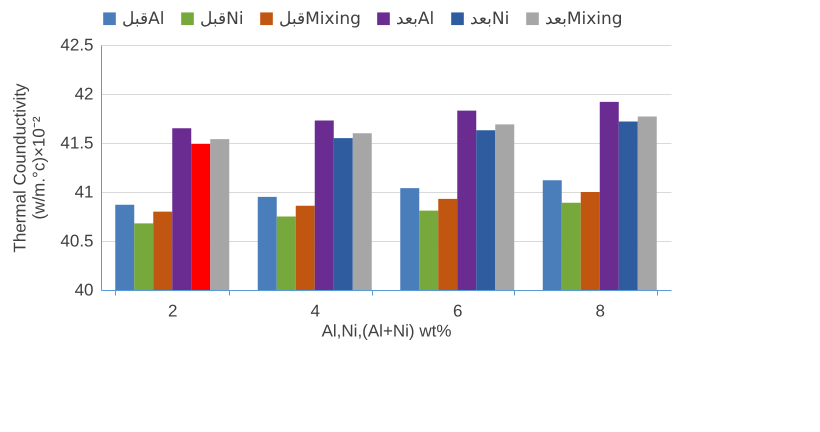  What do you see at coordinates (457, 311) in the screenshot?
I see `x-tick-label: 6` at bounding box center [457, 311].